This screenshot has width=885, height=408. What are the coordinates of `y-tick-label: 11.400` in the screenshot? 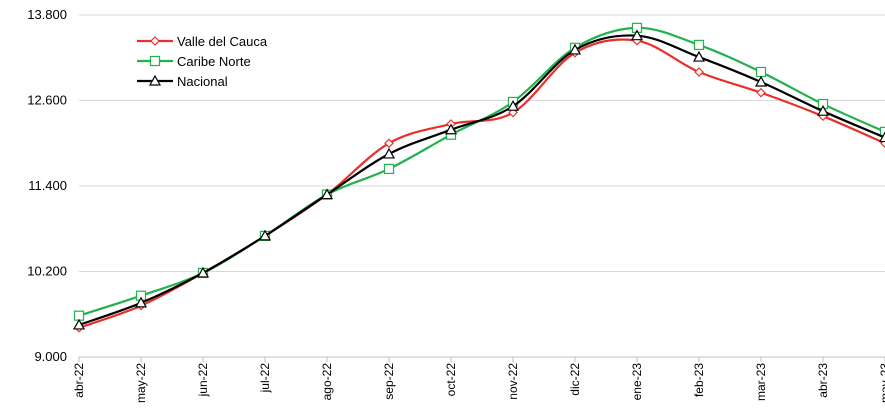 It's located at (47, 185).